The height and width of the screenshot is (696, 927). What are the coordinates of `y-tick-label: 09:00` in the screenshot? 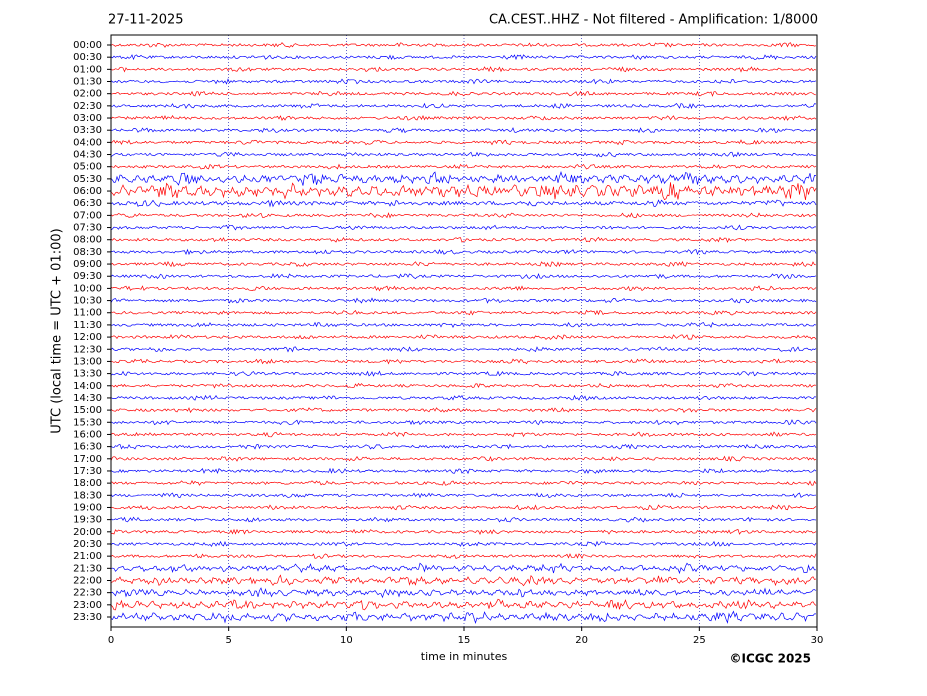 It's located at (87, 264).